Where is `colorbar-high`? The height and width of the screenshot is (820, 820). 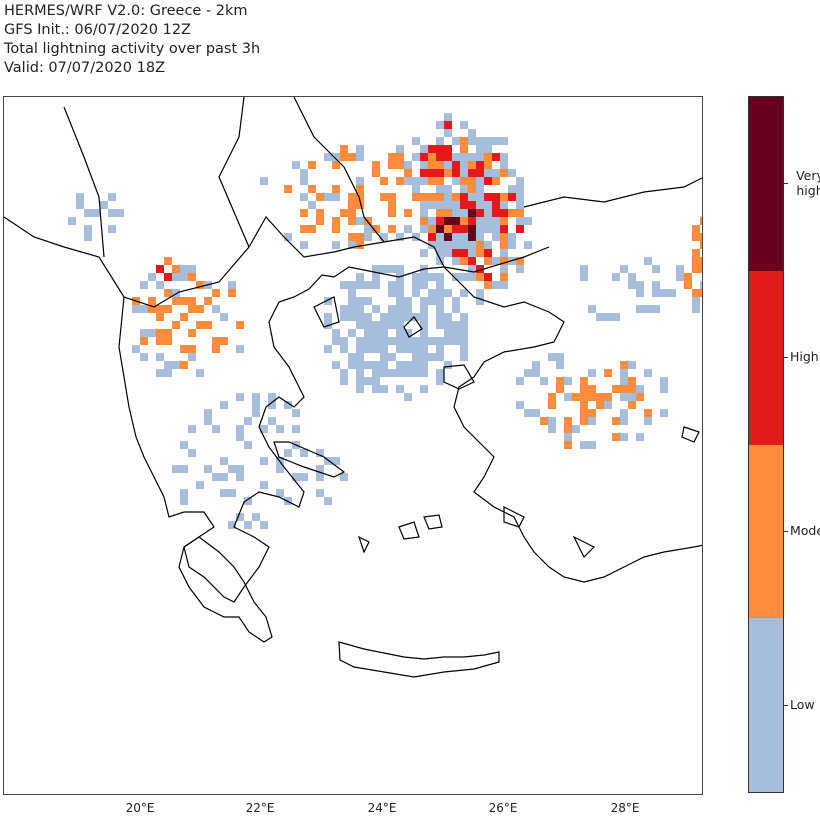 colorbar-high is located at coordinates (766, 357).